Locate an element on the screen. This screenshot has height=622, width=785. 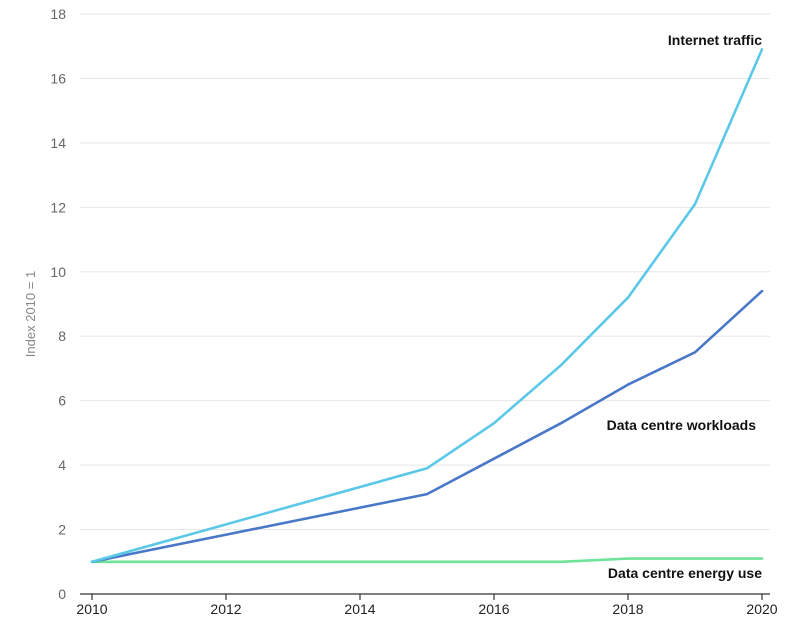
series-label-1: Data centre workloads is located at coordinates (682, 425).